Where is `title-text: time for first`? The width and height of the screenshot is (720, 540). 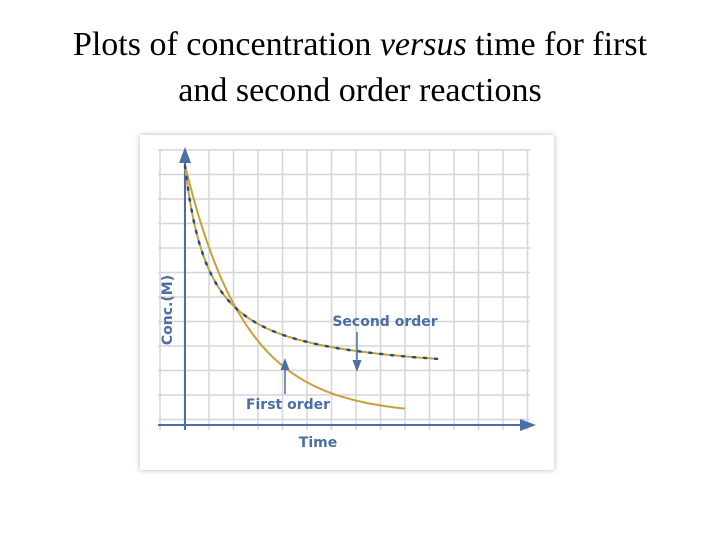 title-text: time for first is located at coordinates (561, 44).